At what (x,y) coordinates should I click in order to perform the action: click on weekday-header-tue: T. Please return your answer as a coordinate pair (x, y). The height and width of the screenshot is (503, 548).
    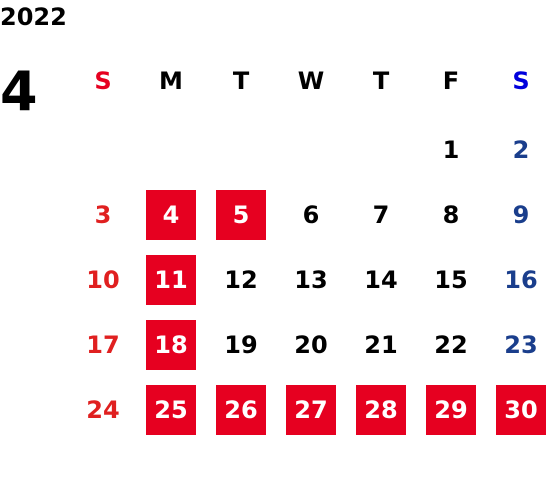
    Looking at the image, I should click on (241, 81).